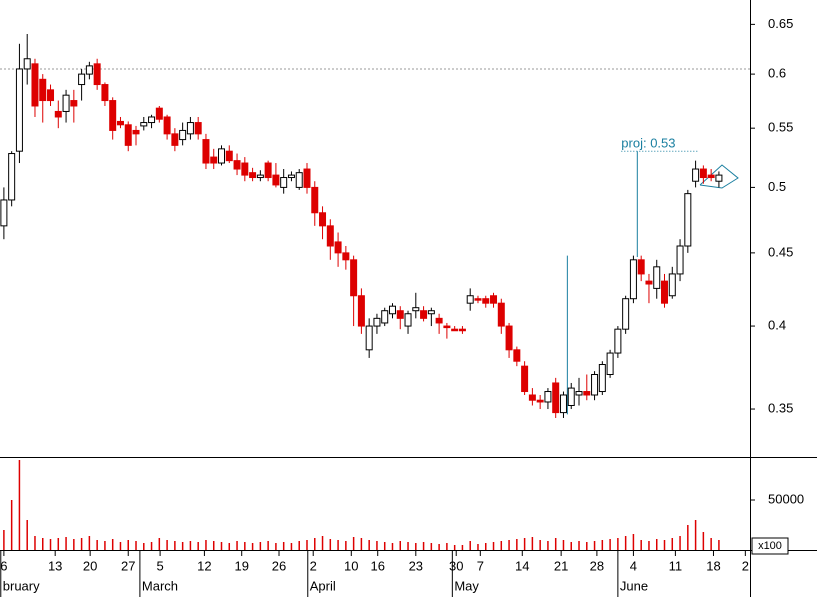  I want to click on x-tick-label: 6, so click(3, 565).